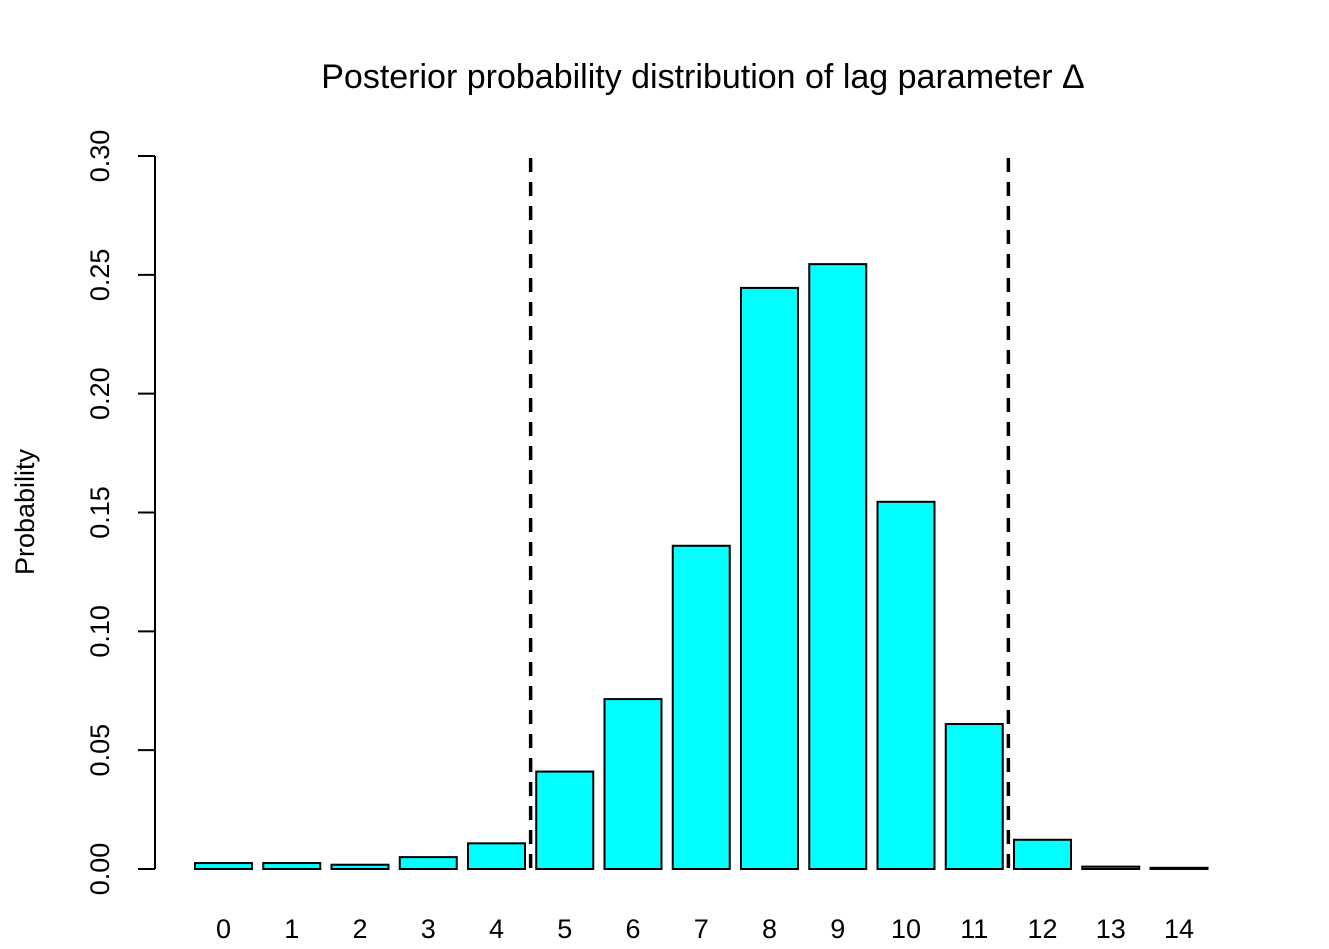 Image resolution: width=1329 pixels, height=949 pixels. Describe the element at coordinates (100, 393) in the screenshot. I see `y-tick-label: 0.20` at that location.